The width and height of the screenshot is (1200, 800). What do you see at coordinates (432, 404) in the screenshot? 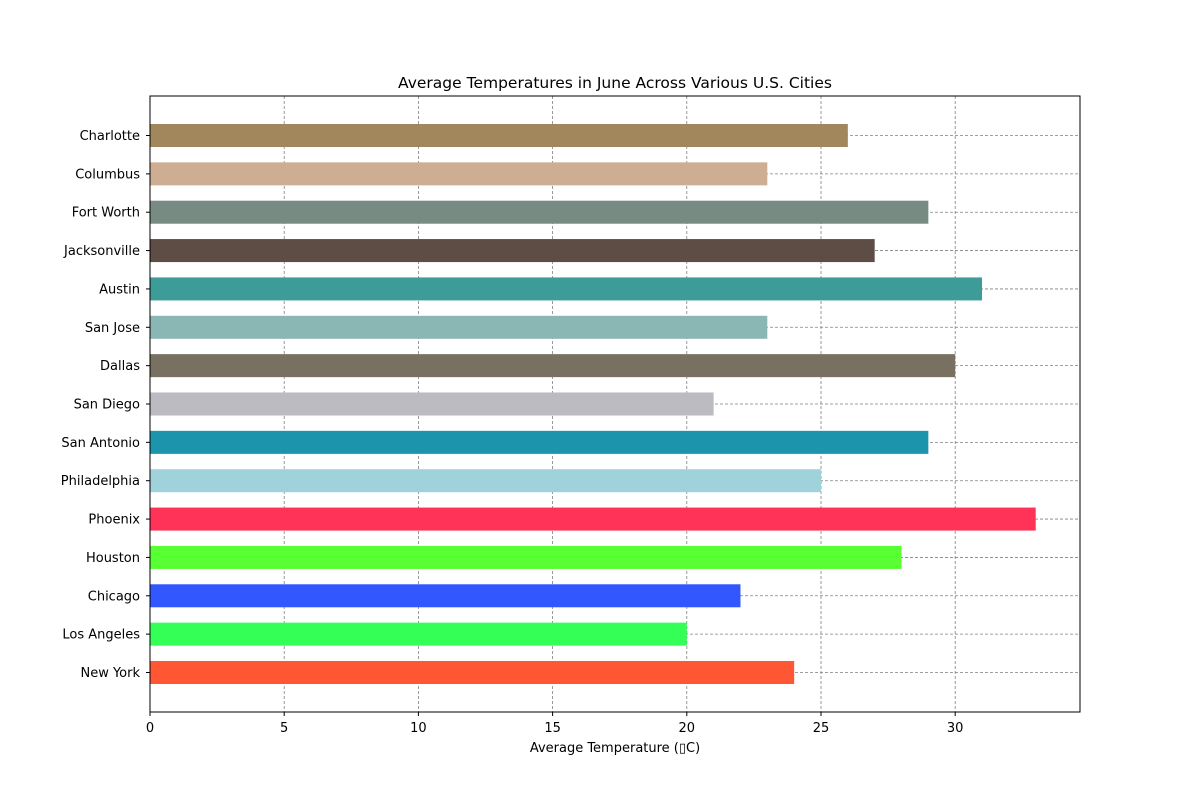
I see `bar-san-diego` at bounding box center [432, 404].